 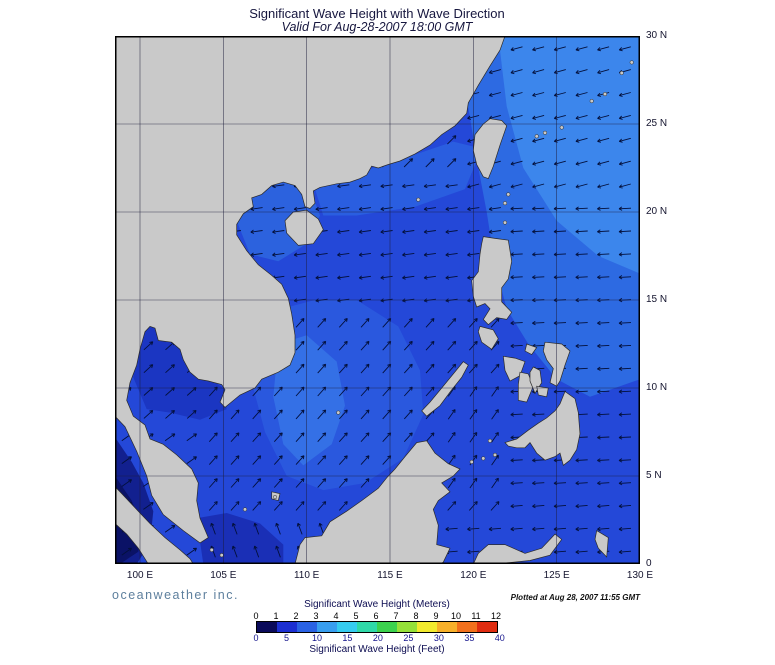 What do you see at coordinates (657, 387) in the screenshot?
I see `lat-axis-label: 10 N` at bounding box center [657, 387].